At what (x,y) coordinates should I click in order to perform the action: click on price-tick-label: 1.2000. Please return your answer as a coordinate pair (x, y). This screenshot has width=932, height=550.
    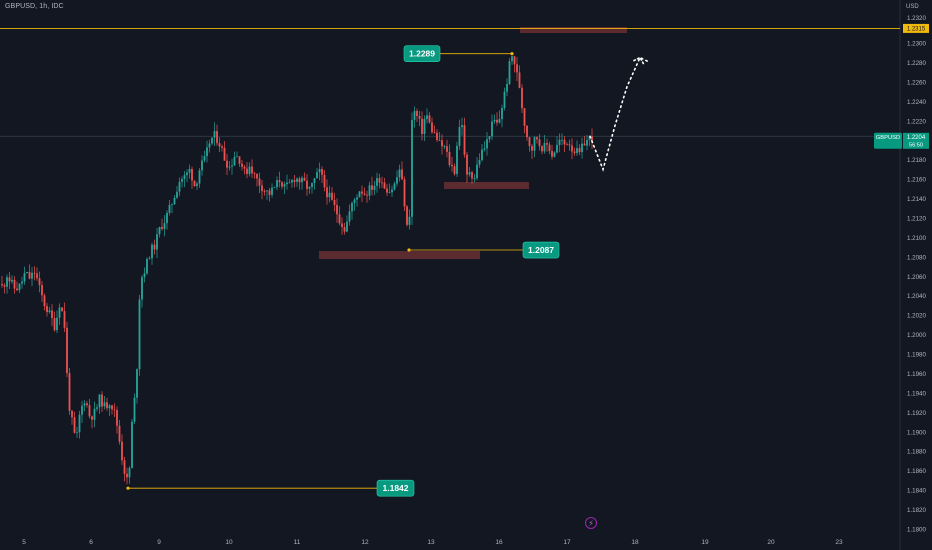
    Looking at the image, I should click on (916, 335).